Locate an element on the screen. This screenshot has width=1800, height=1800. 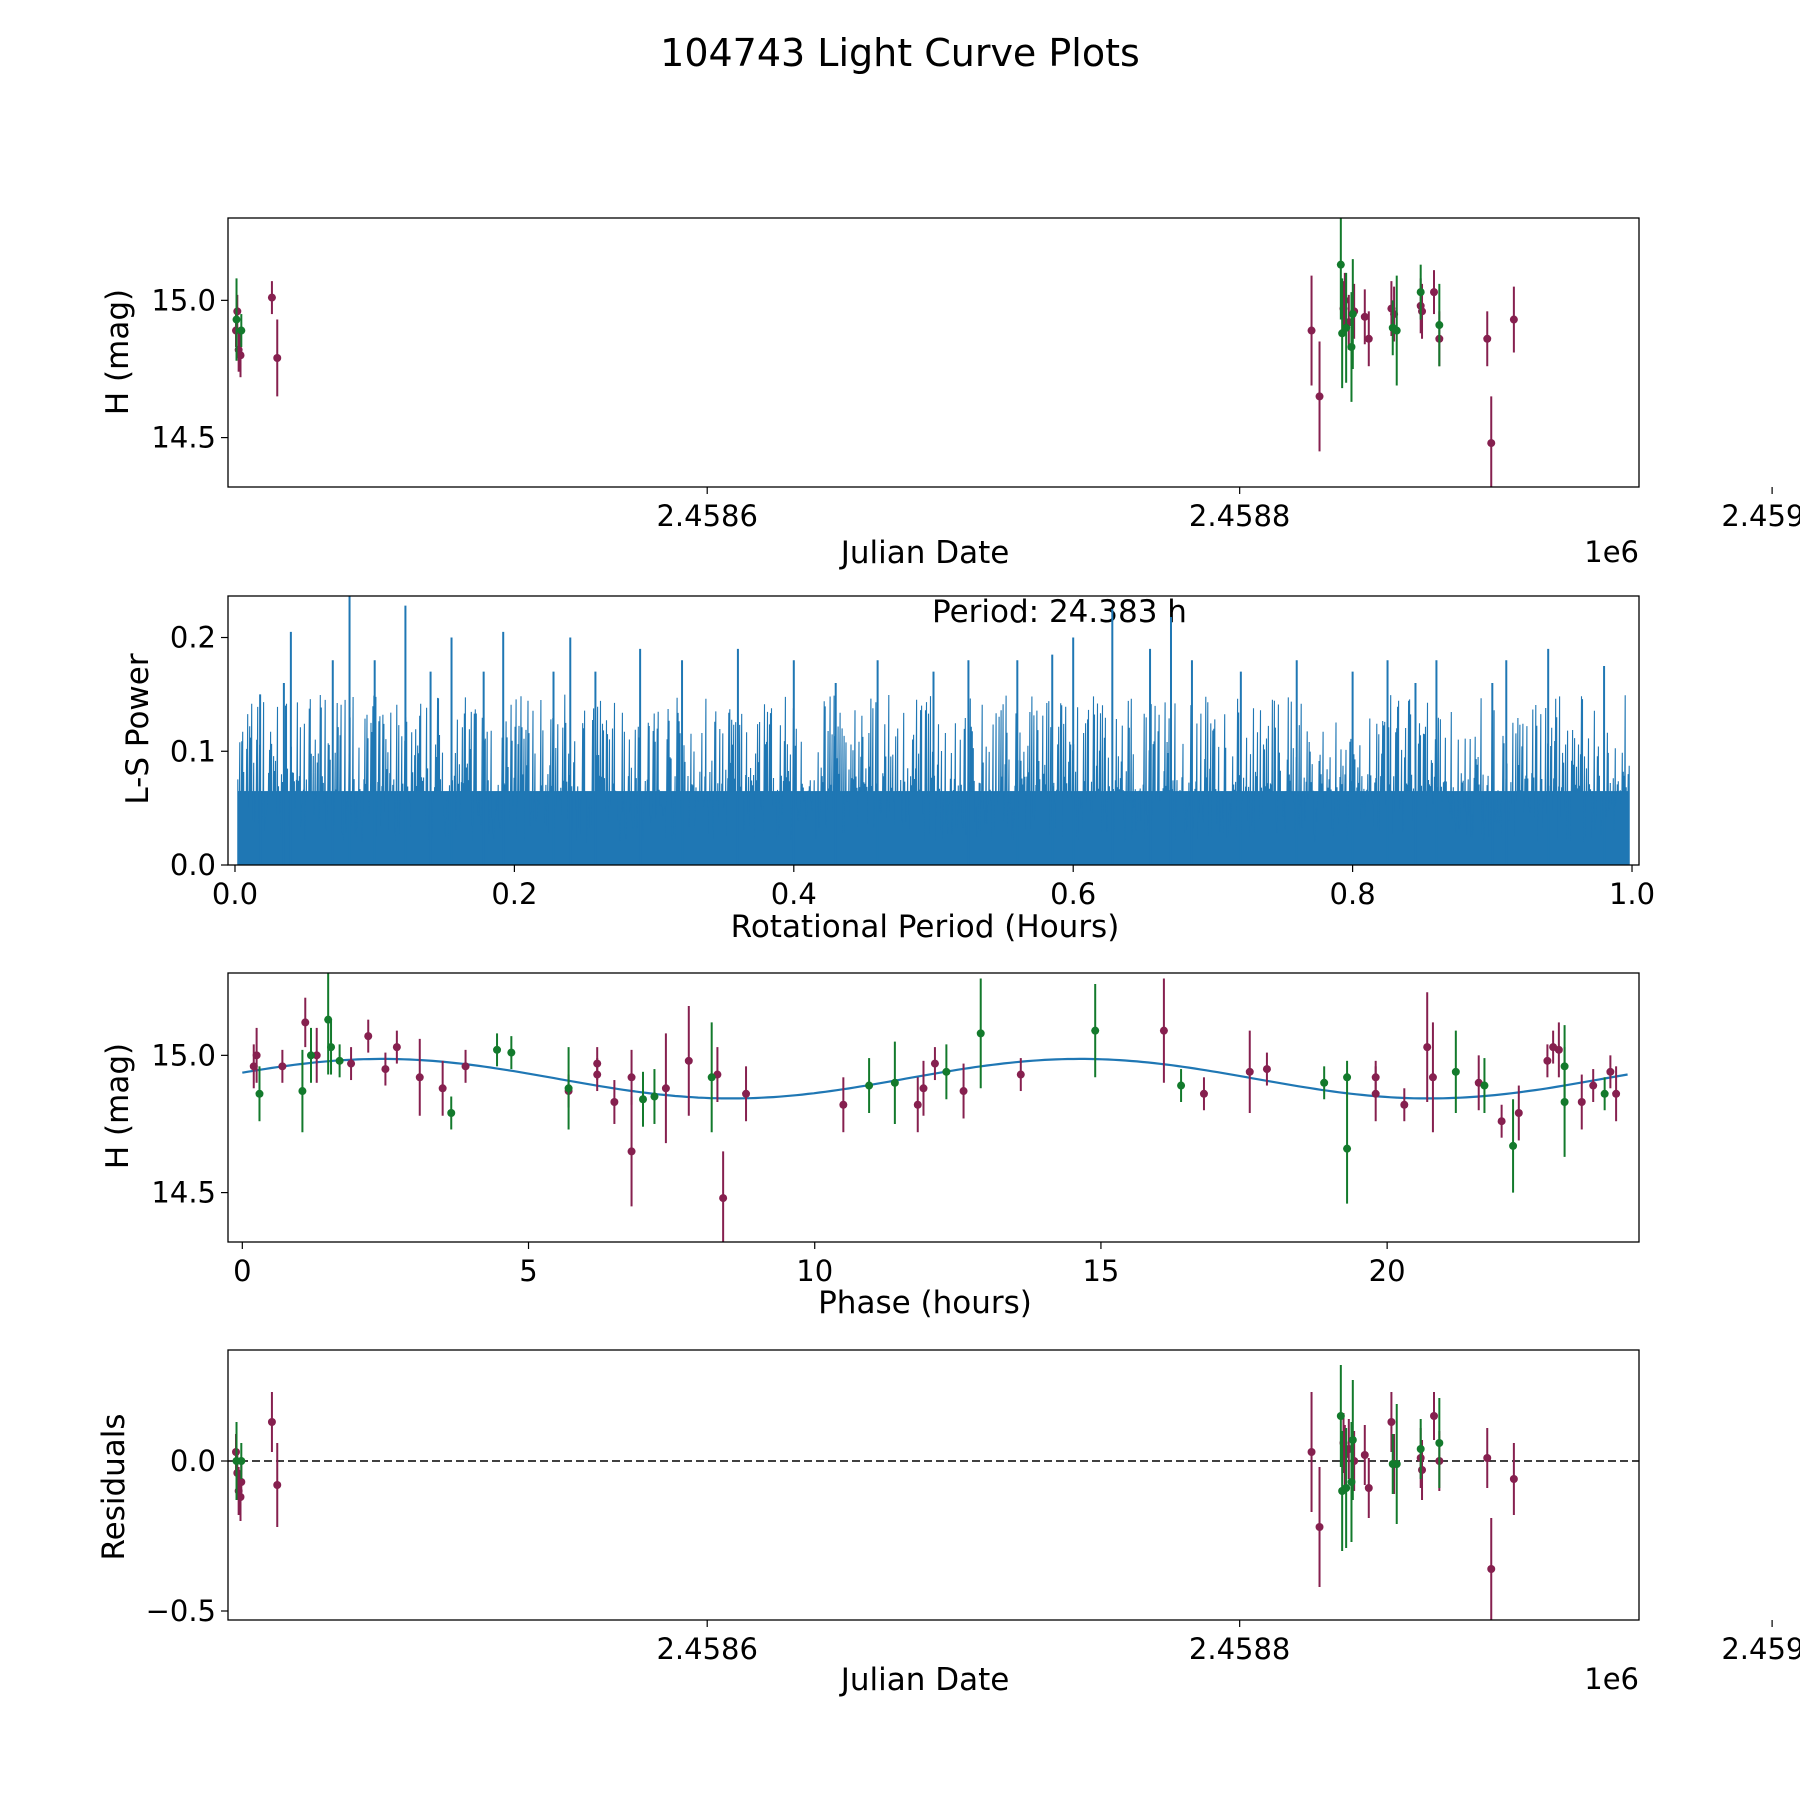
x-tick-label: 0.6 is located at coordinates (1073, 894).